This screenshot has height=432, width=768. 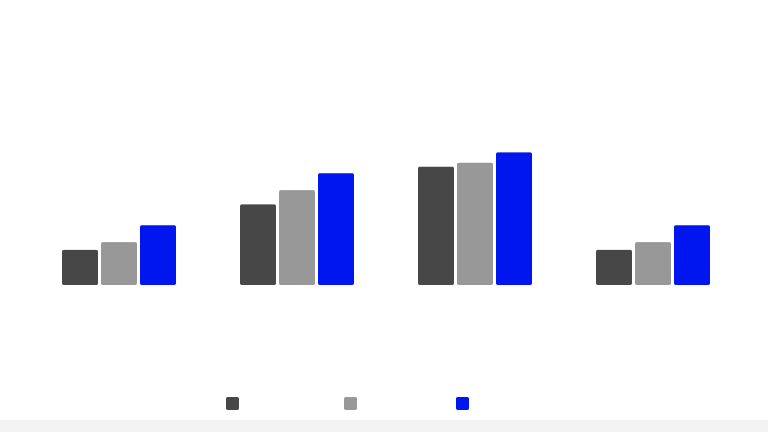 I want to click on bottom-band, so click(x=384, y=426).